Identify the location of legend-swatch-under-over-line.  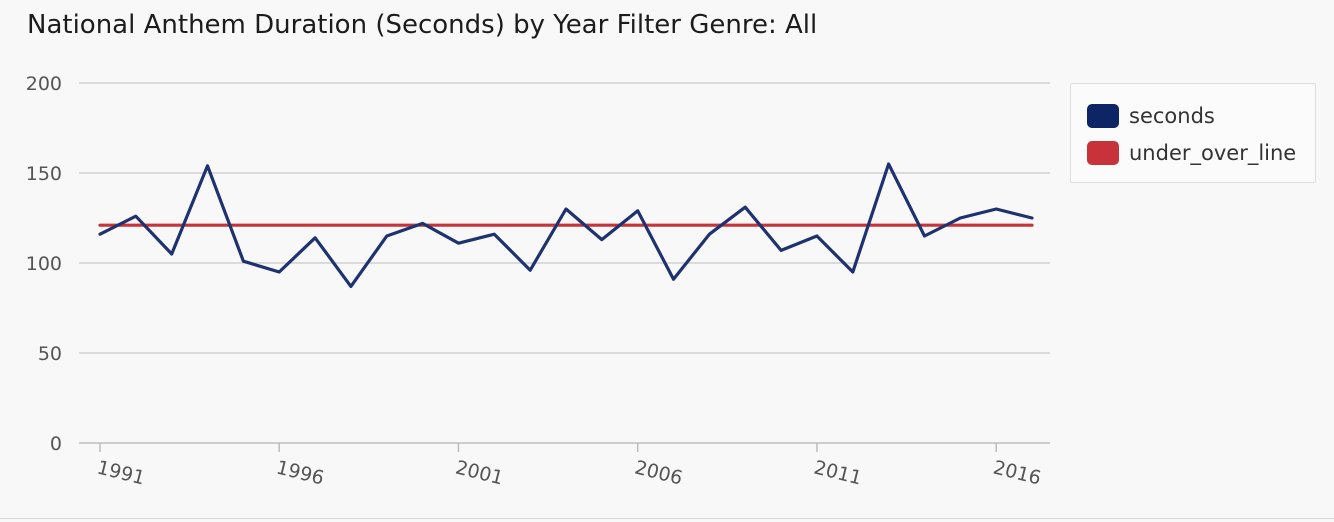
(1103, 153).